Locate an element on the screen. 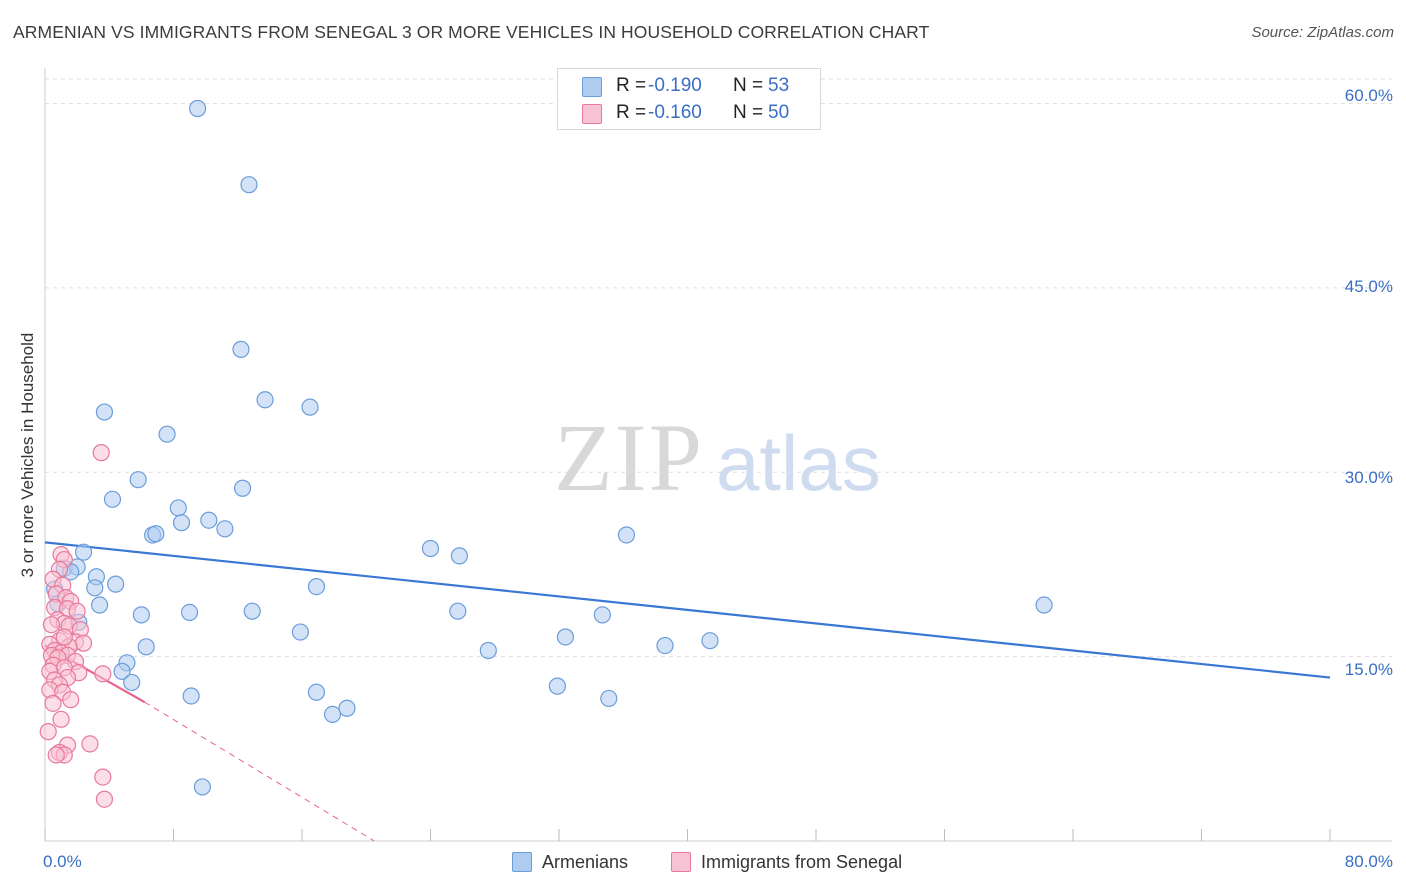 The height and width of the screenshot is (892, 1406). watermark: ZIP atlas is located at coordinates (717, 457).